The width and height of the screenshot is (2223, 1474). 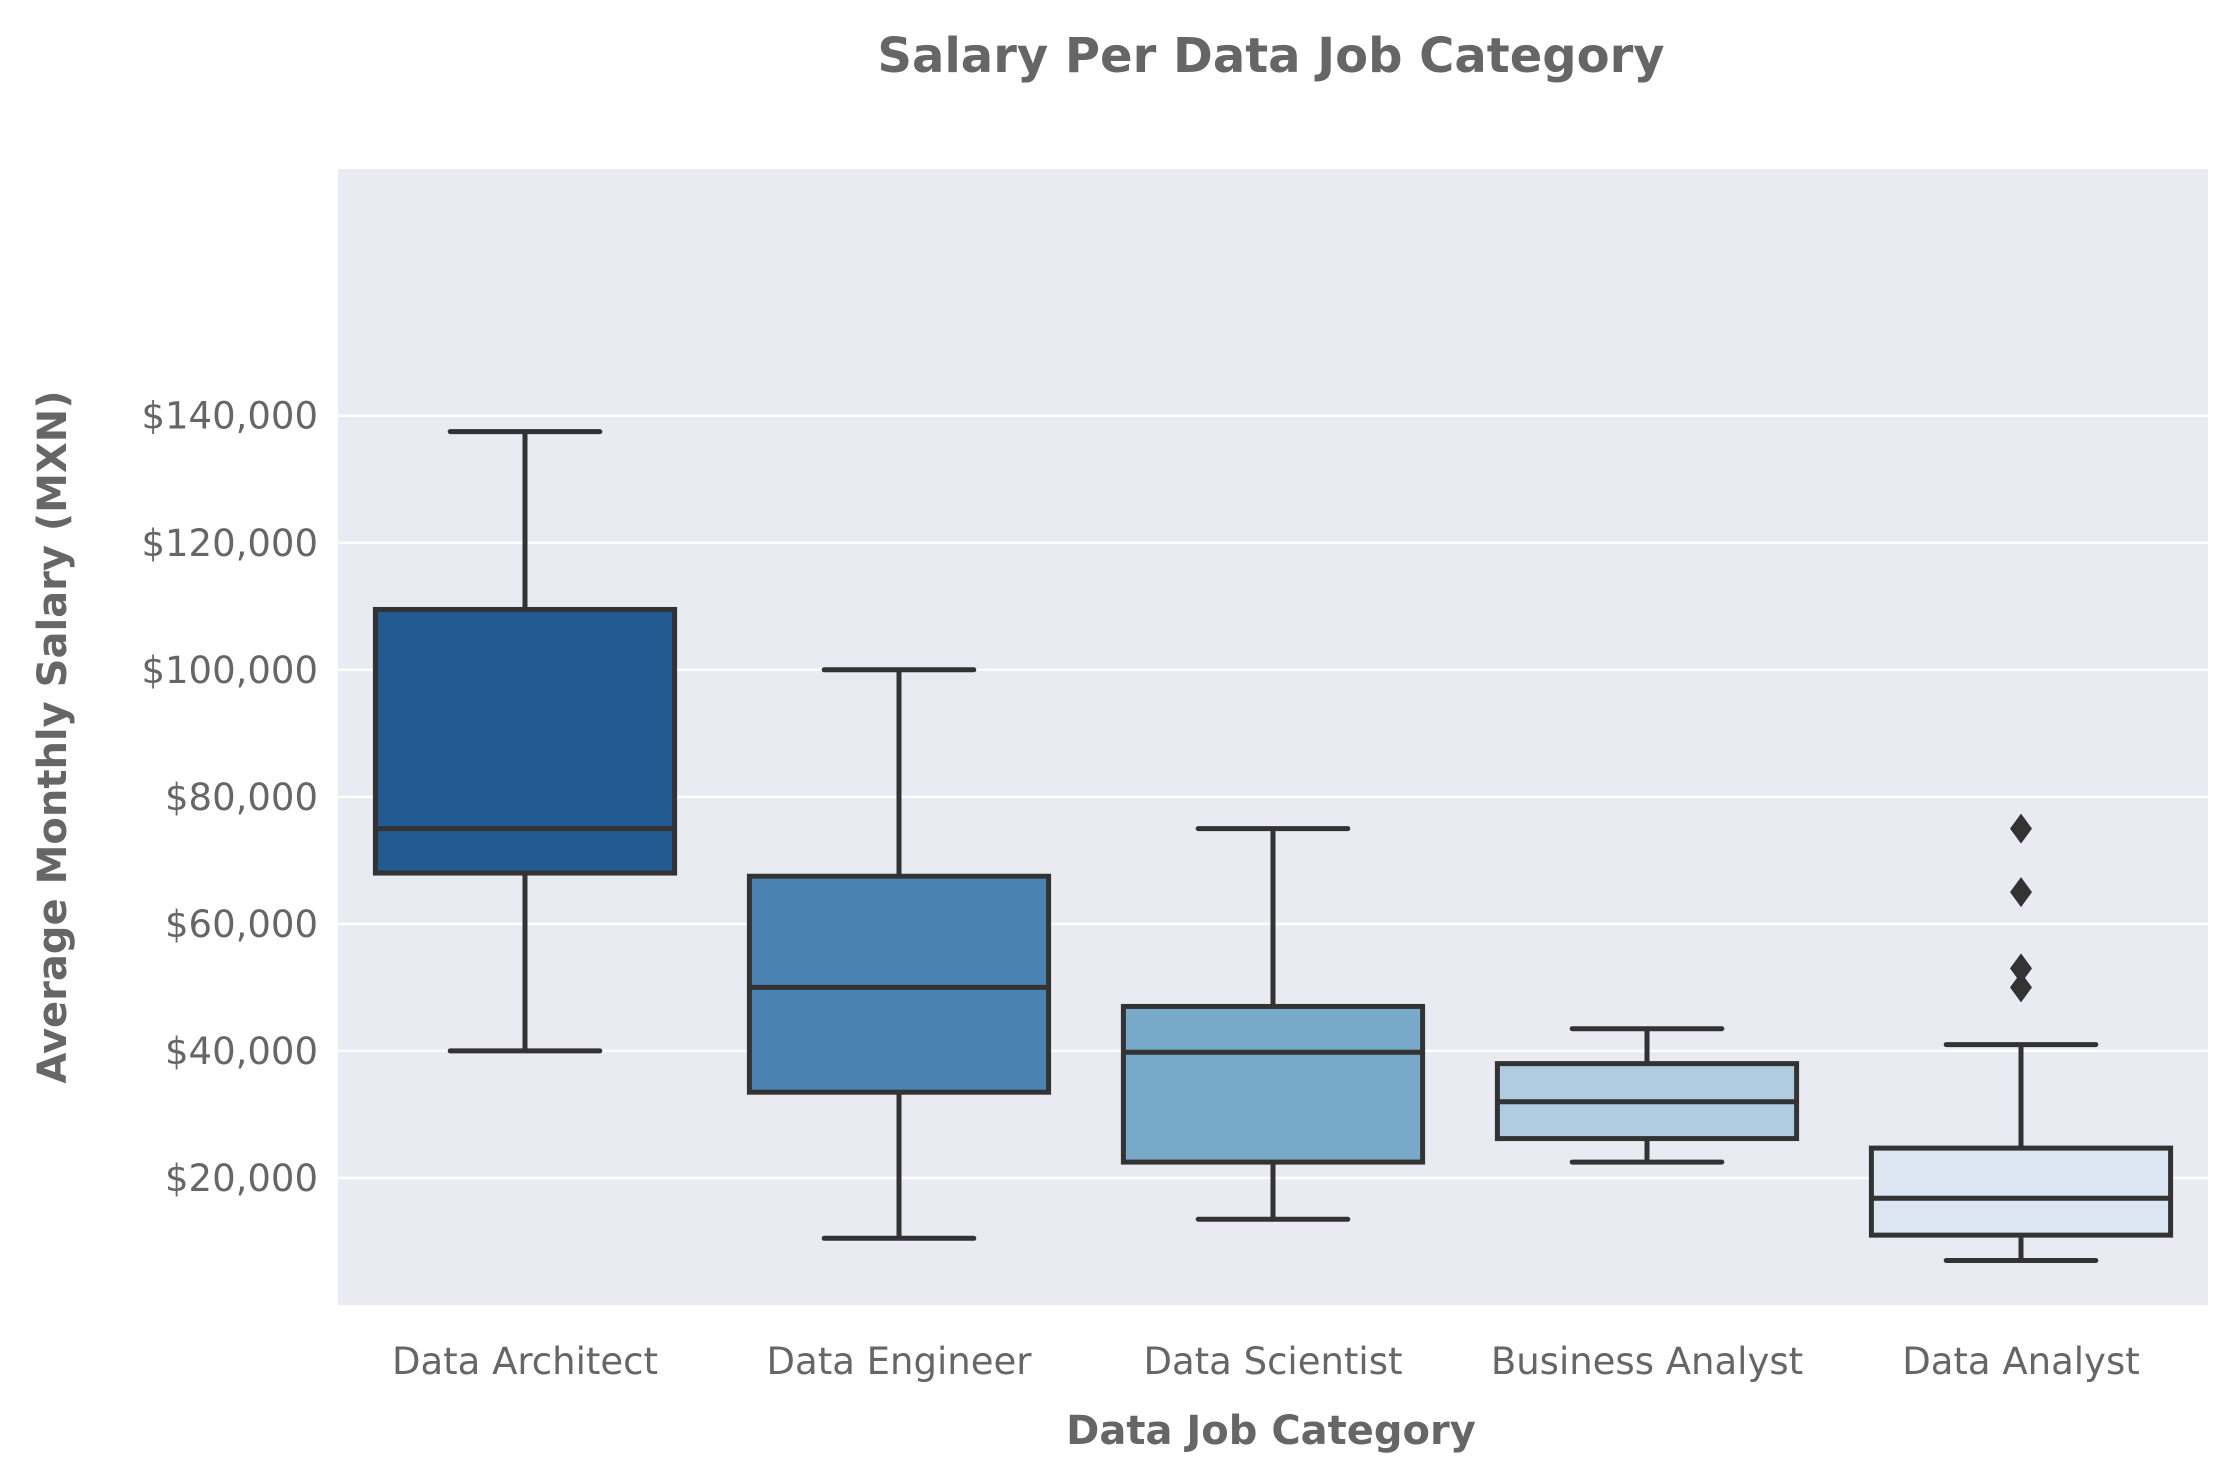 What do you see at coordinates (1647, 1361) in the screenshot?
I see `x-tick-label: Business Analyst` at bounding box center [1647, 1361].